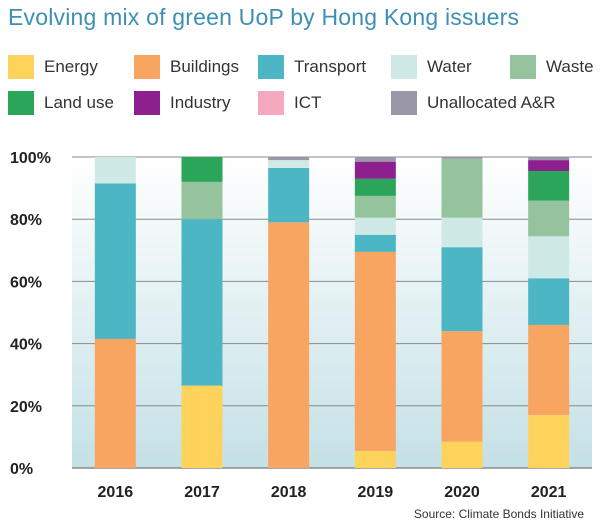  What do you see at coordinates (26, 345) in the screenshot?
I see `y-tick-label: 40%` at bounding box center [26, 345].